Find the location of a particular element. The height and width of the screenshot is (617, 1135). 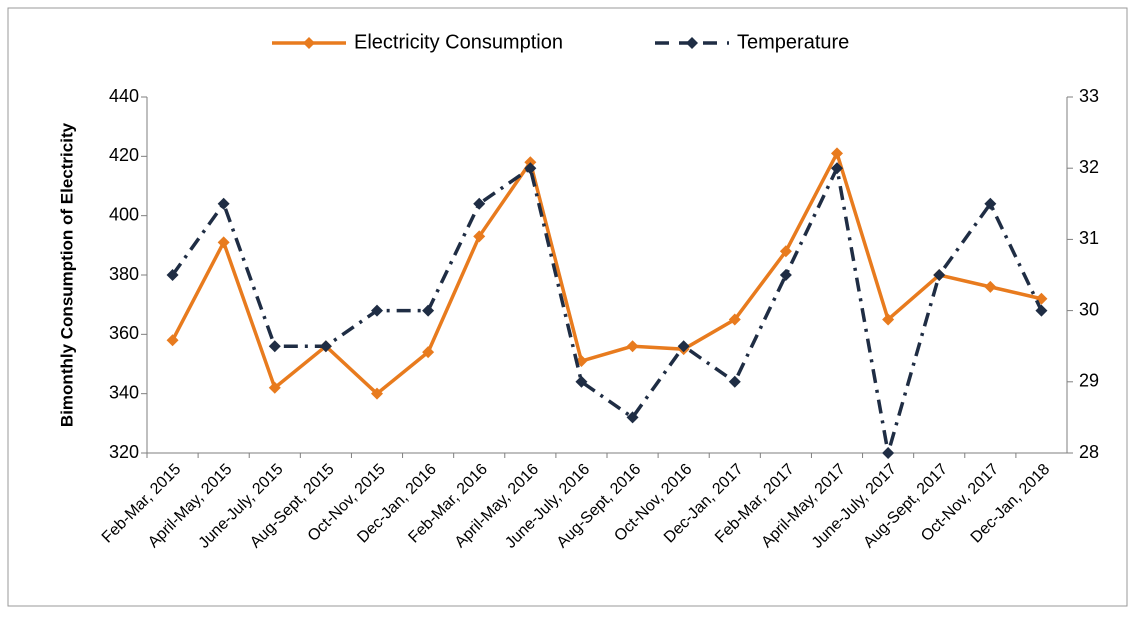

y-tick-label: 320 is located at coordinates (124, 452).